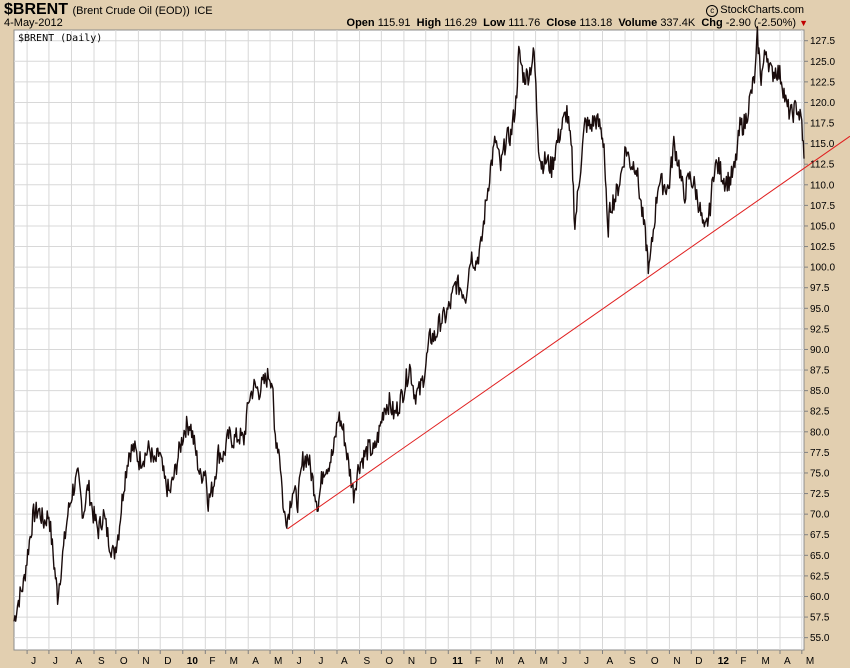  I want to click on close-label: Close, so click(561, 23).